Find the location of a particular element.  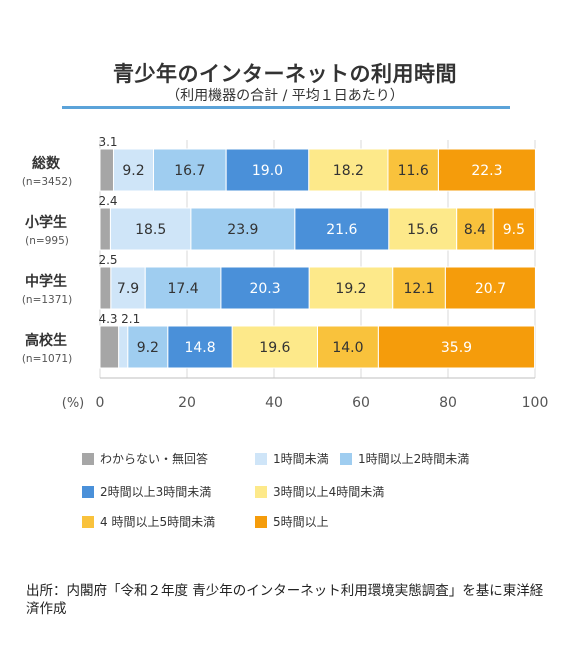

data-label: 7.9 is located at coordinates (128, 289).